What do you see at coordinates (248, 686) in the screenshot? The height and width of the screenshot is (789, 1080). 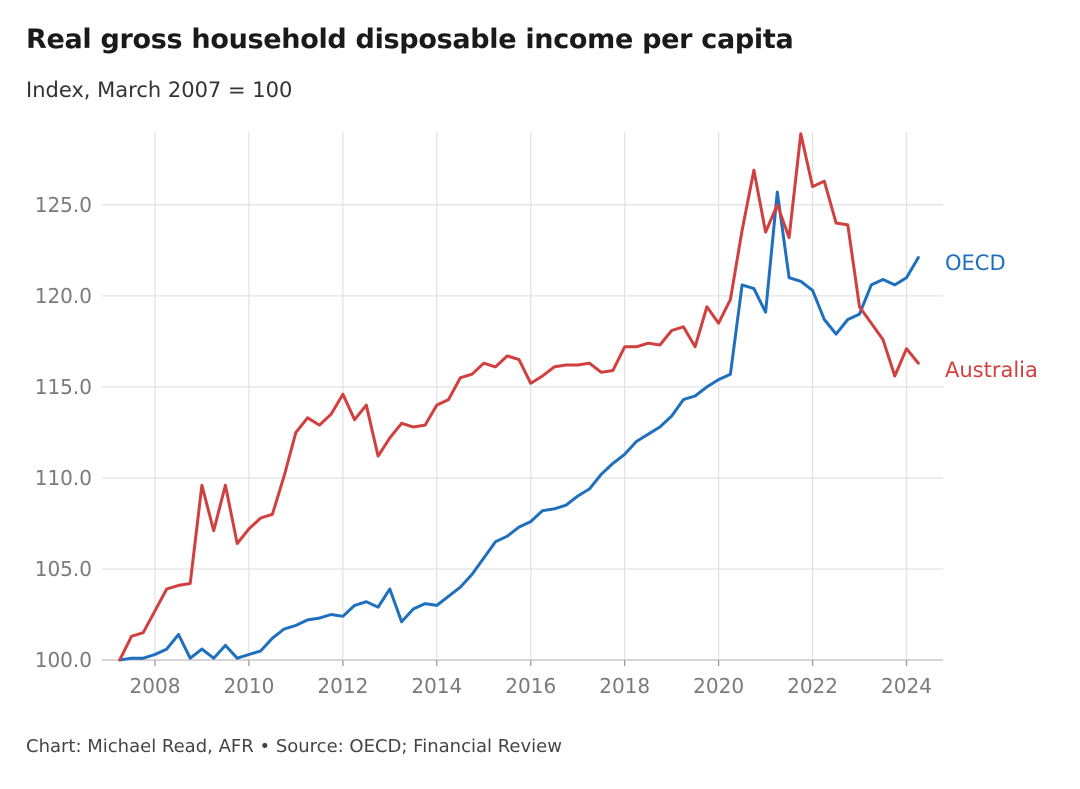 I see `x-tick-label: 2010` at bounding box center [248, 686].